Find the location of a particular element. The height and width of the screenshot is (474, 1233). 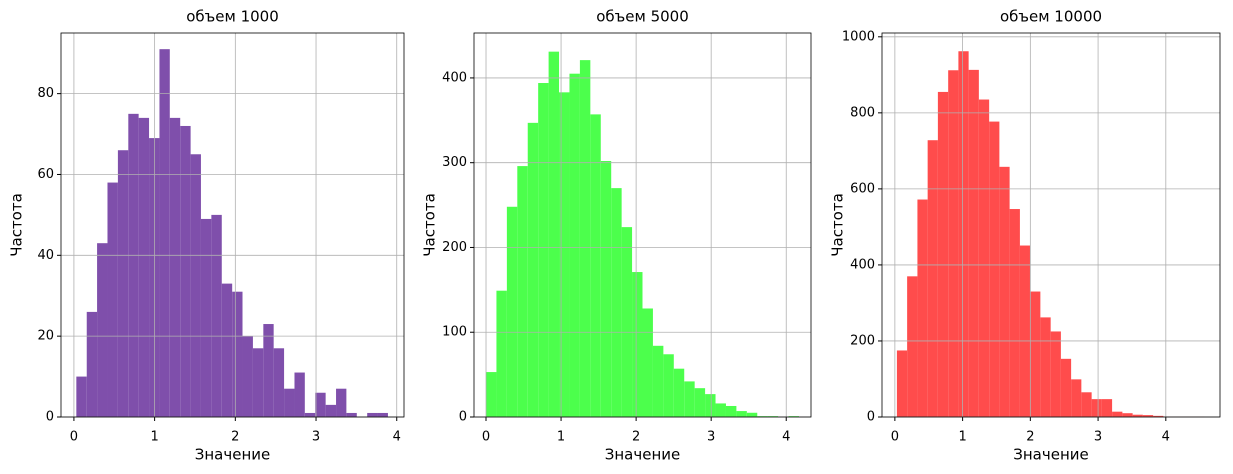

y-tick-label: 60 is located at coordinates (45, 174).